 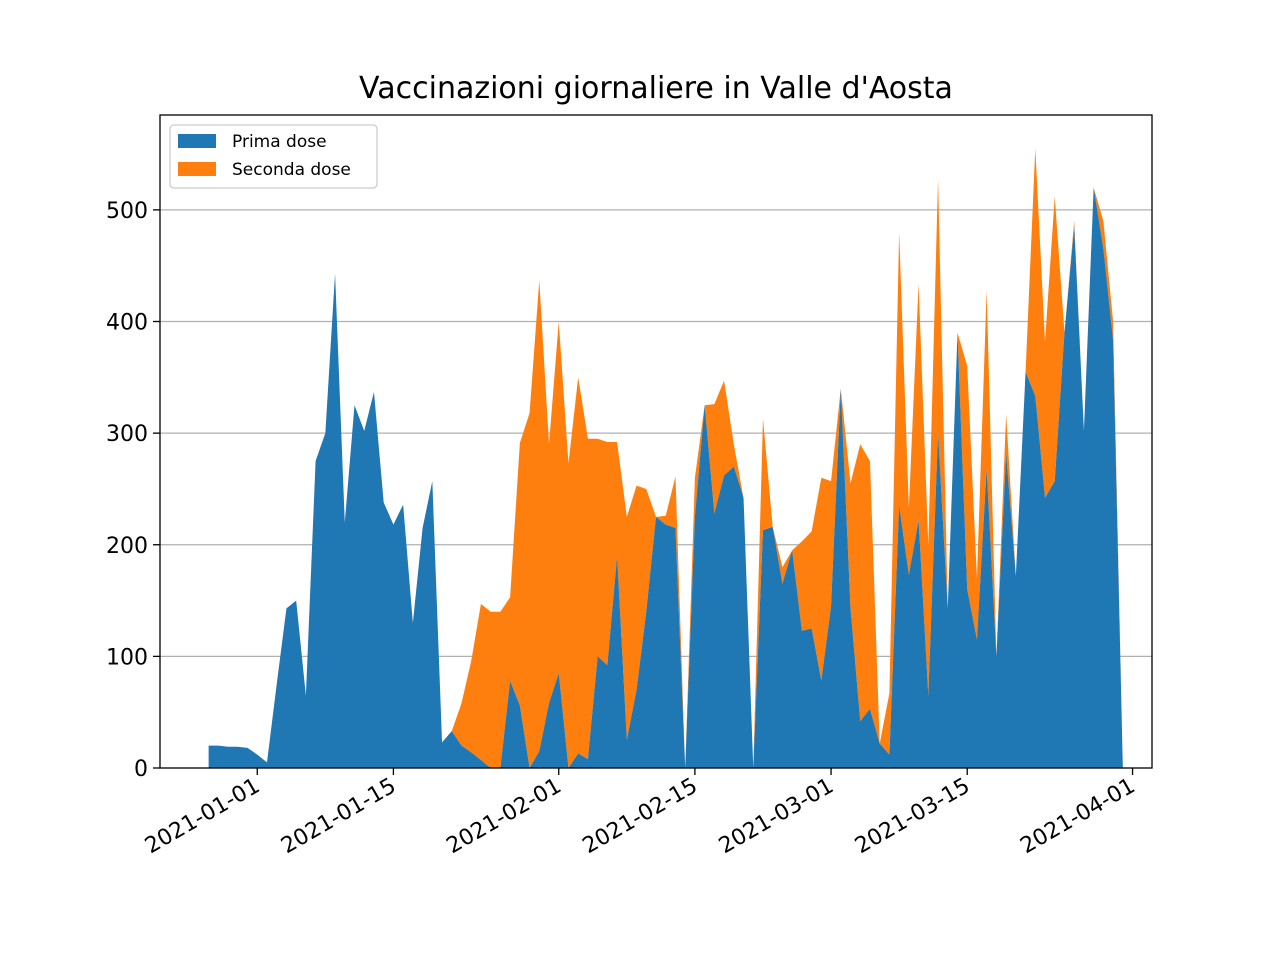 I want to click on y-tick-label: 500, so click(x=127, y=211).